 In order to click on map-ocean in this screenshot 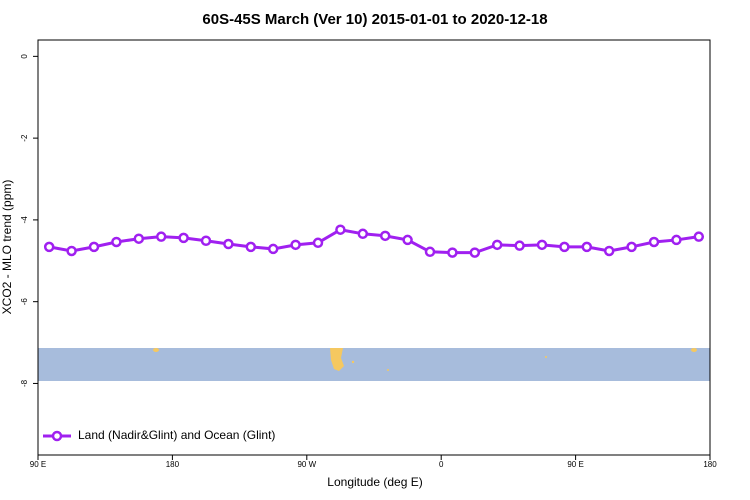, I will do `click(374, 364)`.